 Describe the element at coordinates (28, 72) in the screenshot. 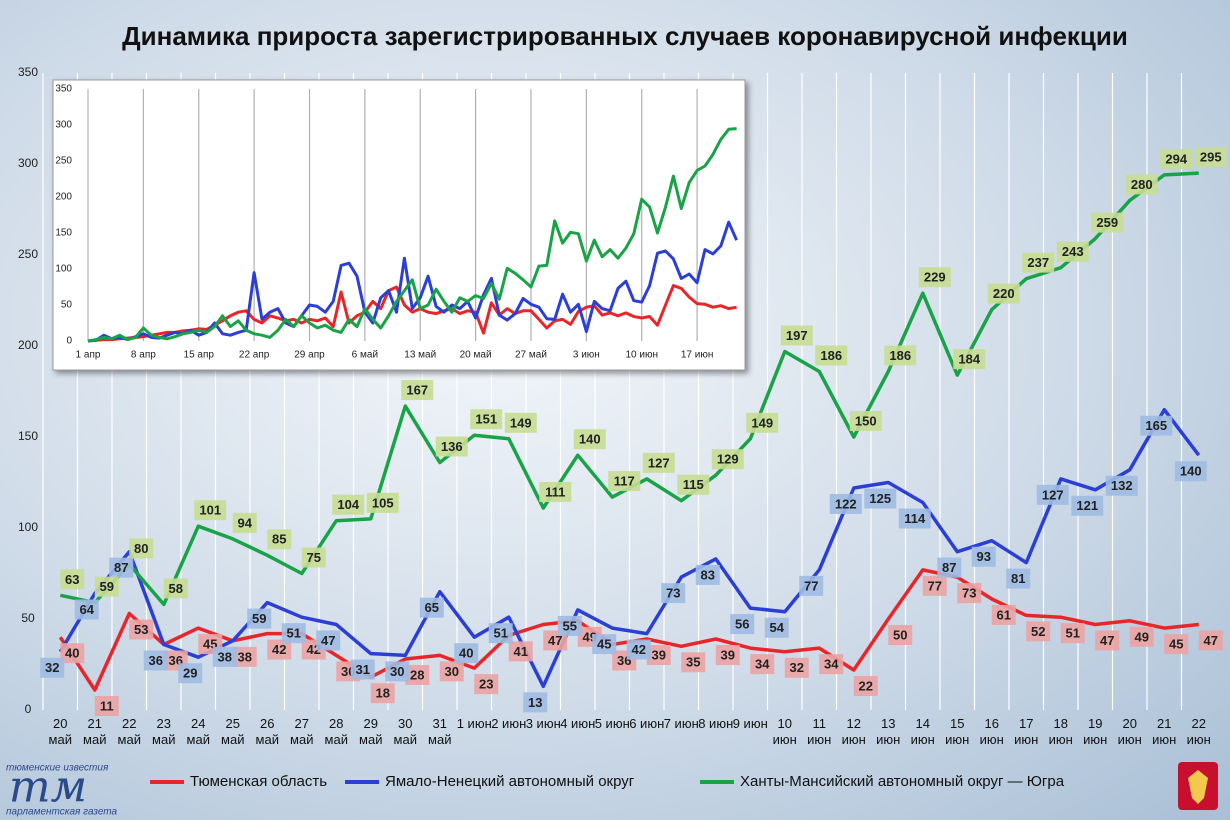

I see `y-tick-label: 350` at that location.